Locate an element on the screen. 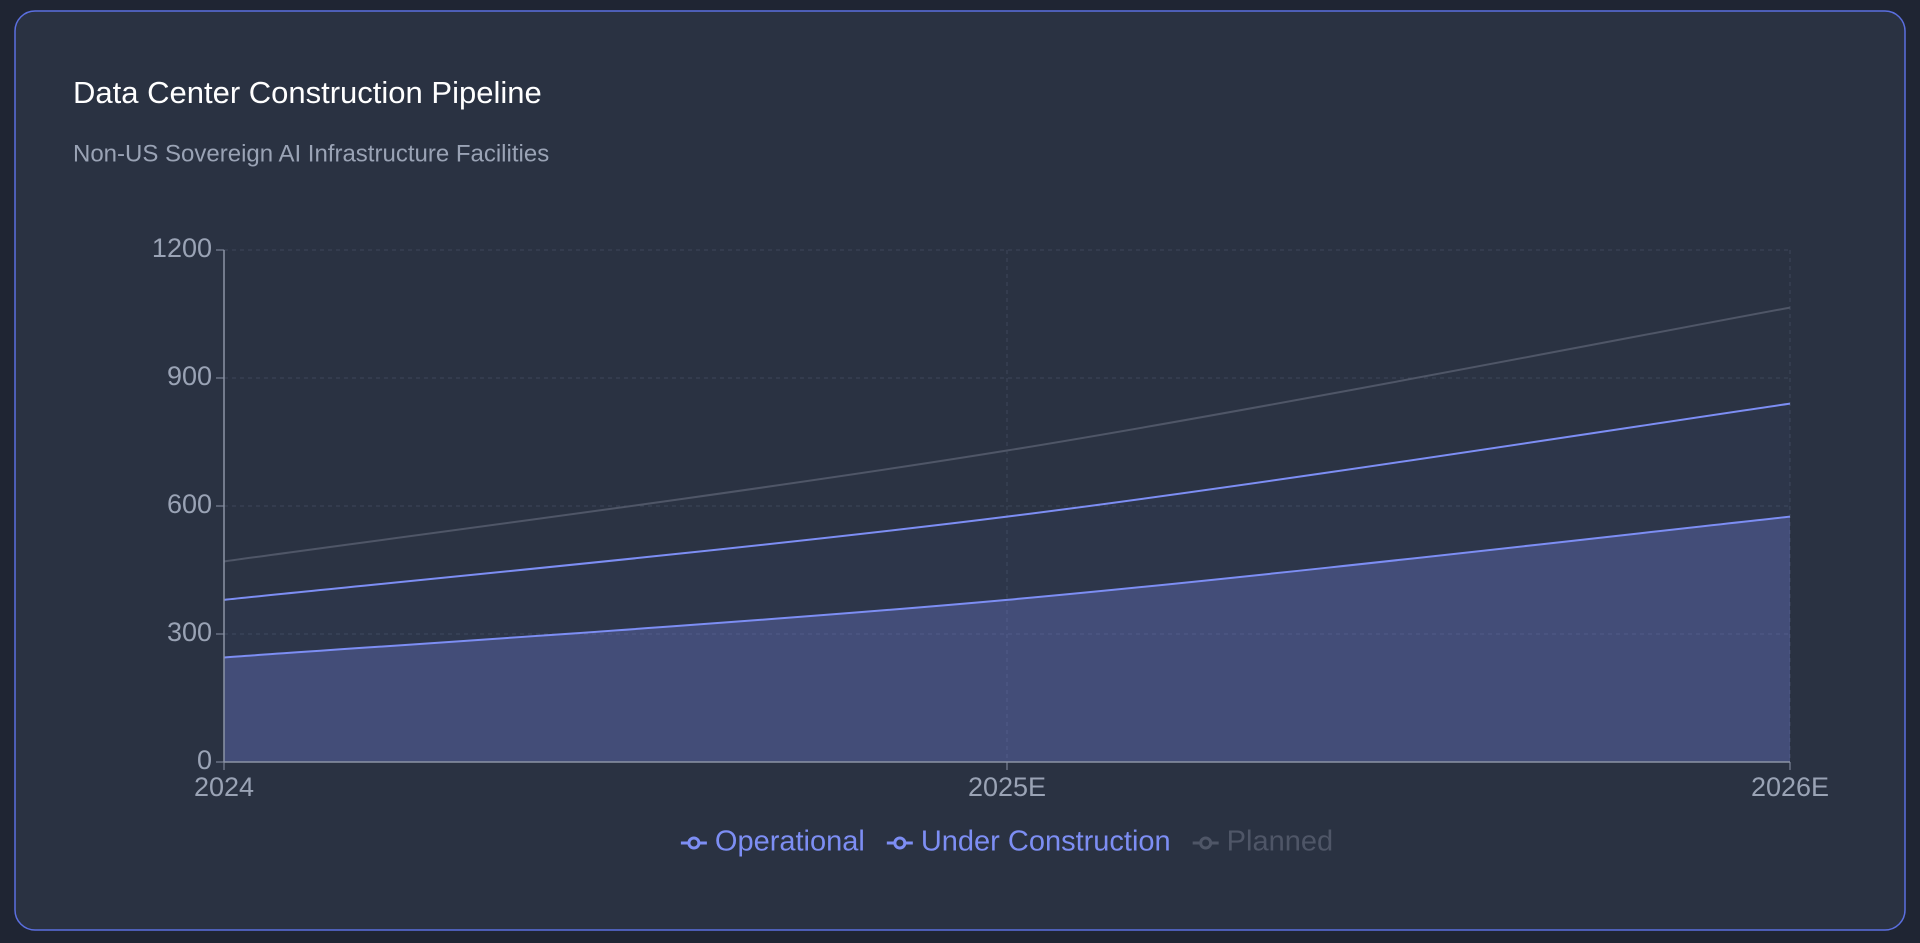  x-tick-label: 2024 is located at coordinates (224, 787).